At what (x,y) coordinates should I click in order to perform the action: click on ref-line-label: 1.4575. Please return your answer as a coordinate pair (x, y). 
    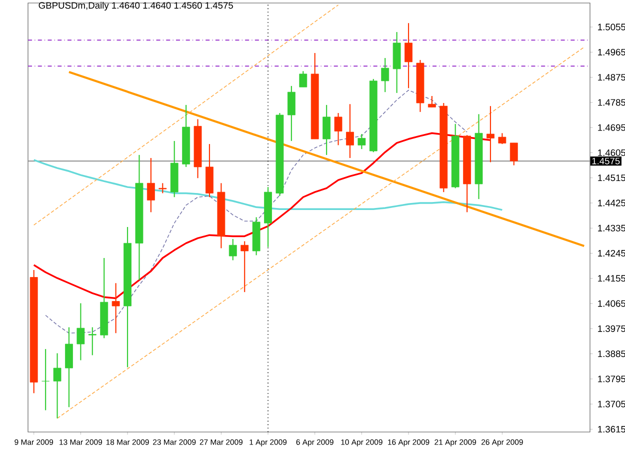
    Looking at the image, I should click on (606, 161).